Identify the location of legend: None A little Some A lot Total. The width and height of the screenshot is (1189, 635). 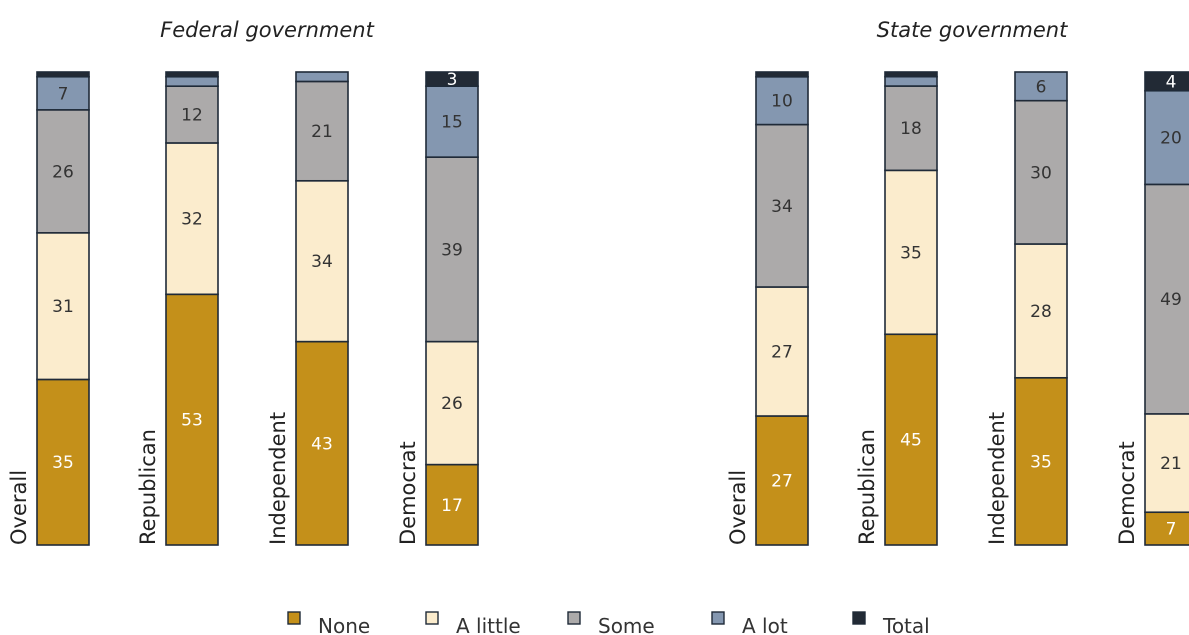
(608, 623).